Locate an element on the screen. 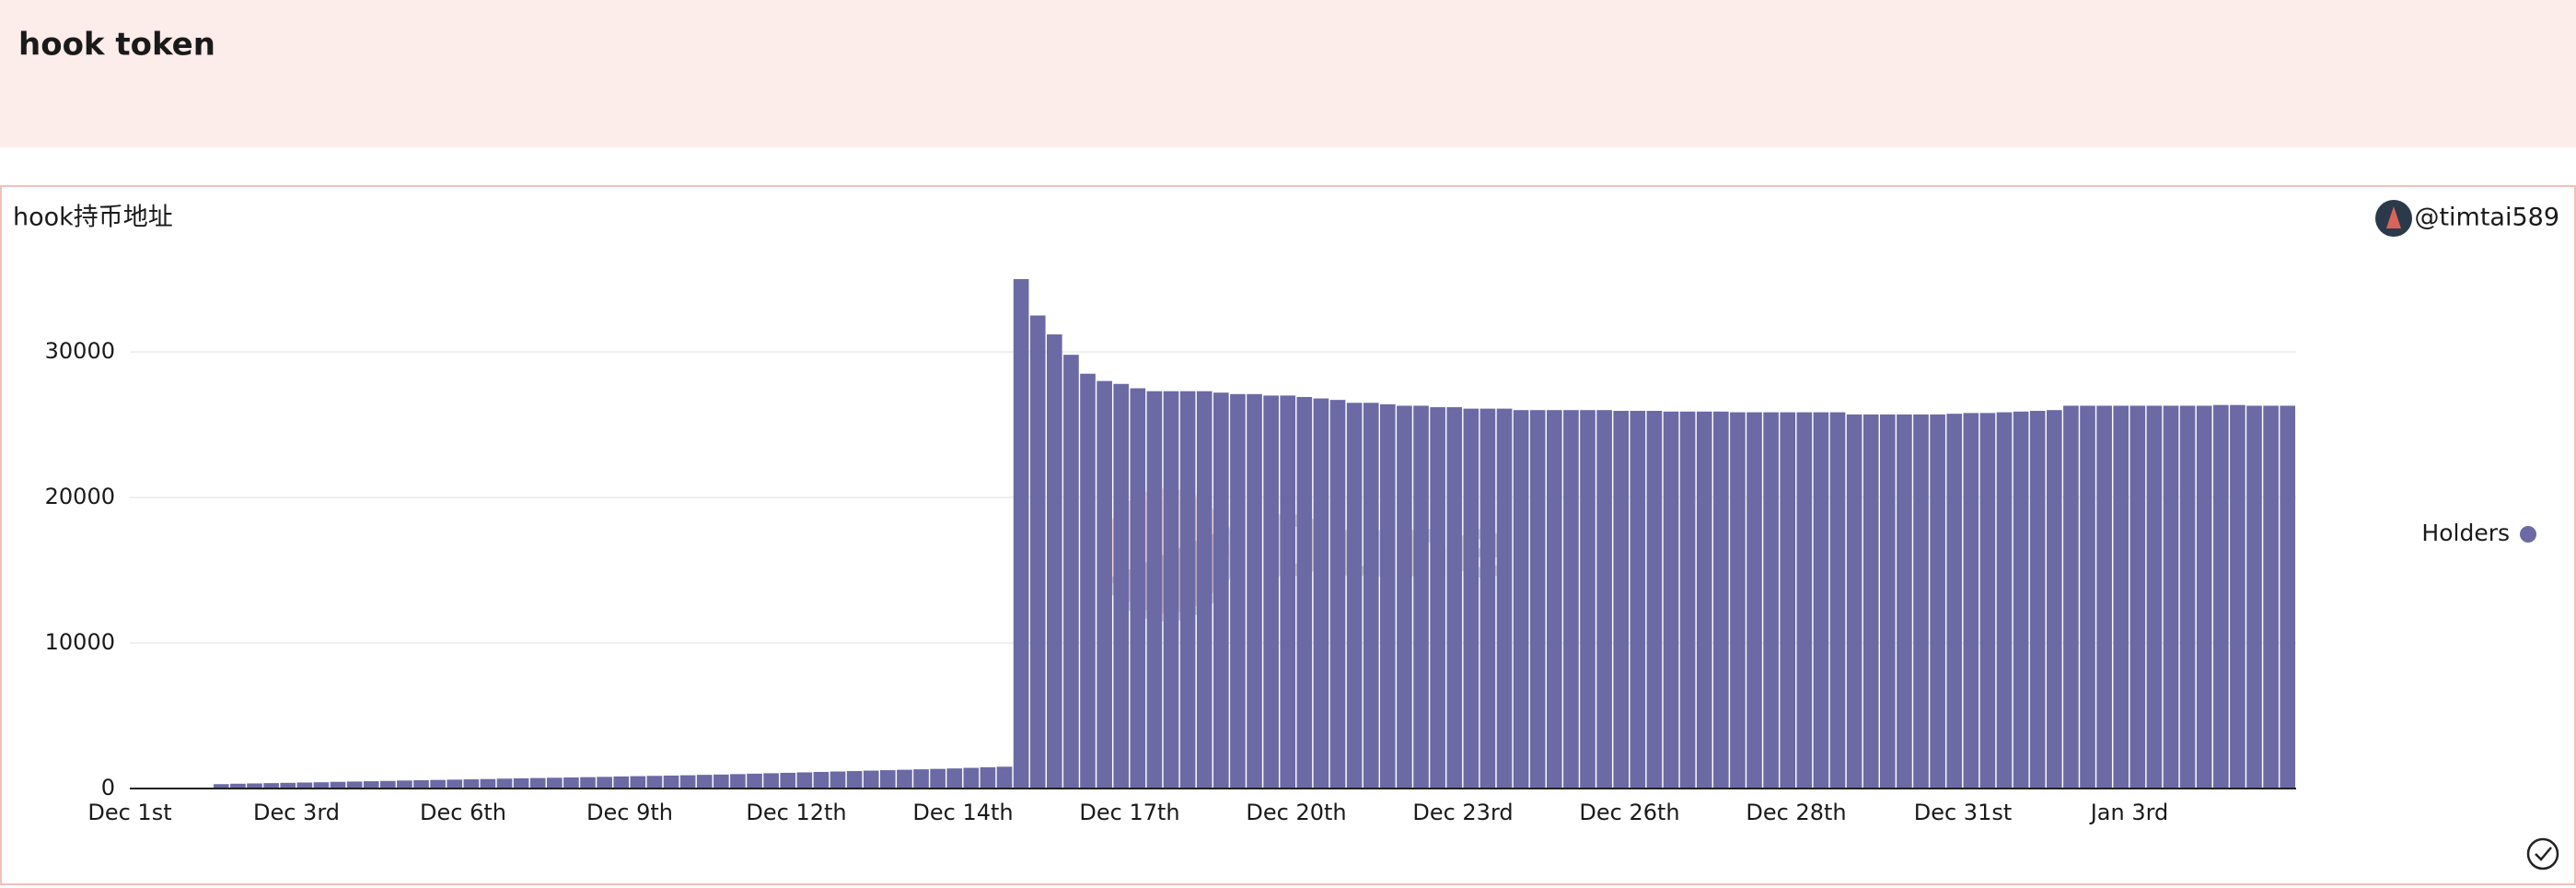  x-tick-label: Dec 26th is located at coordinates (1629, 812).